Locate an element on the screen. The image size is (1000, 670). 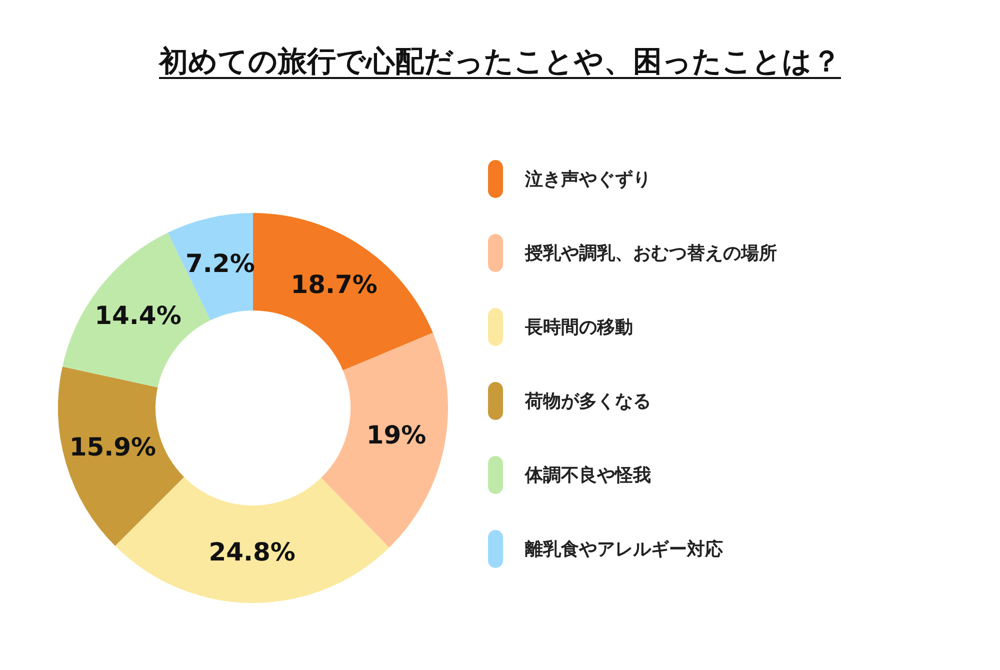
legend-label: 離乳食やアレルギー対応 is located at coordinates (624, 549).